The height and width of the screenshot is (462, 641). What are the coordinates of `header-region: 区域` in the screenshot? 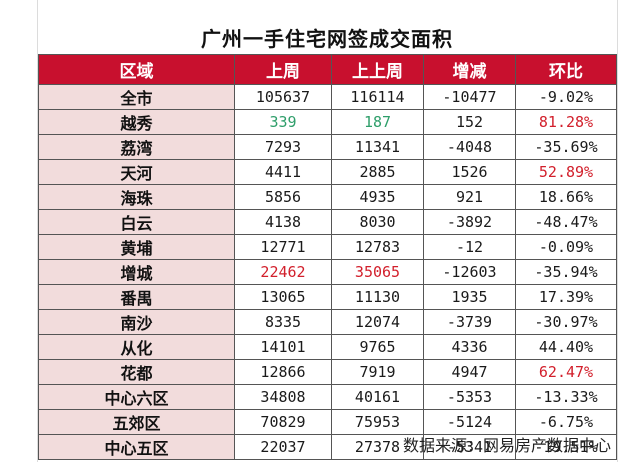 It's located at (136, 69).